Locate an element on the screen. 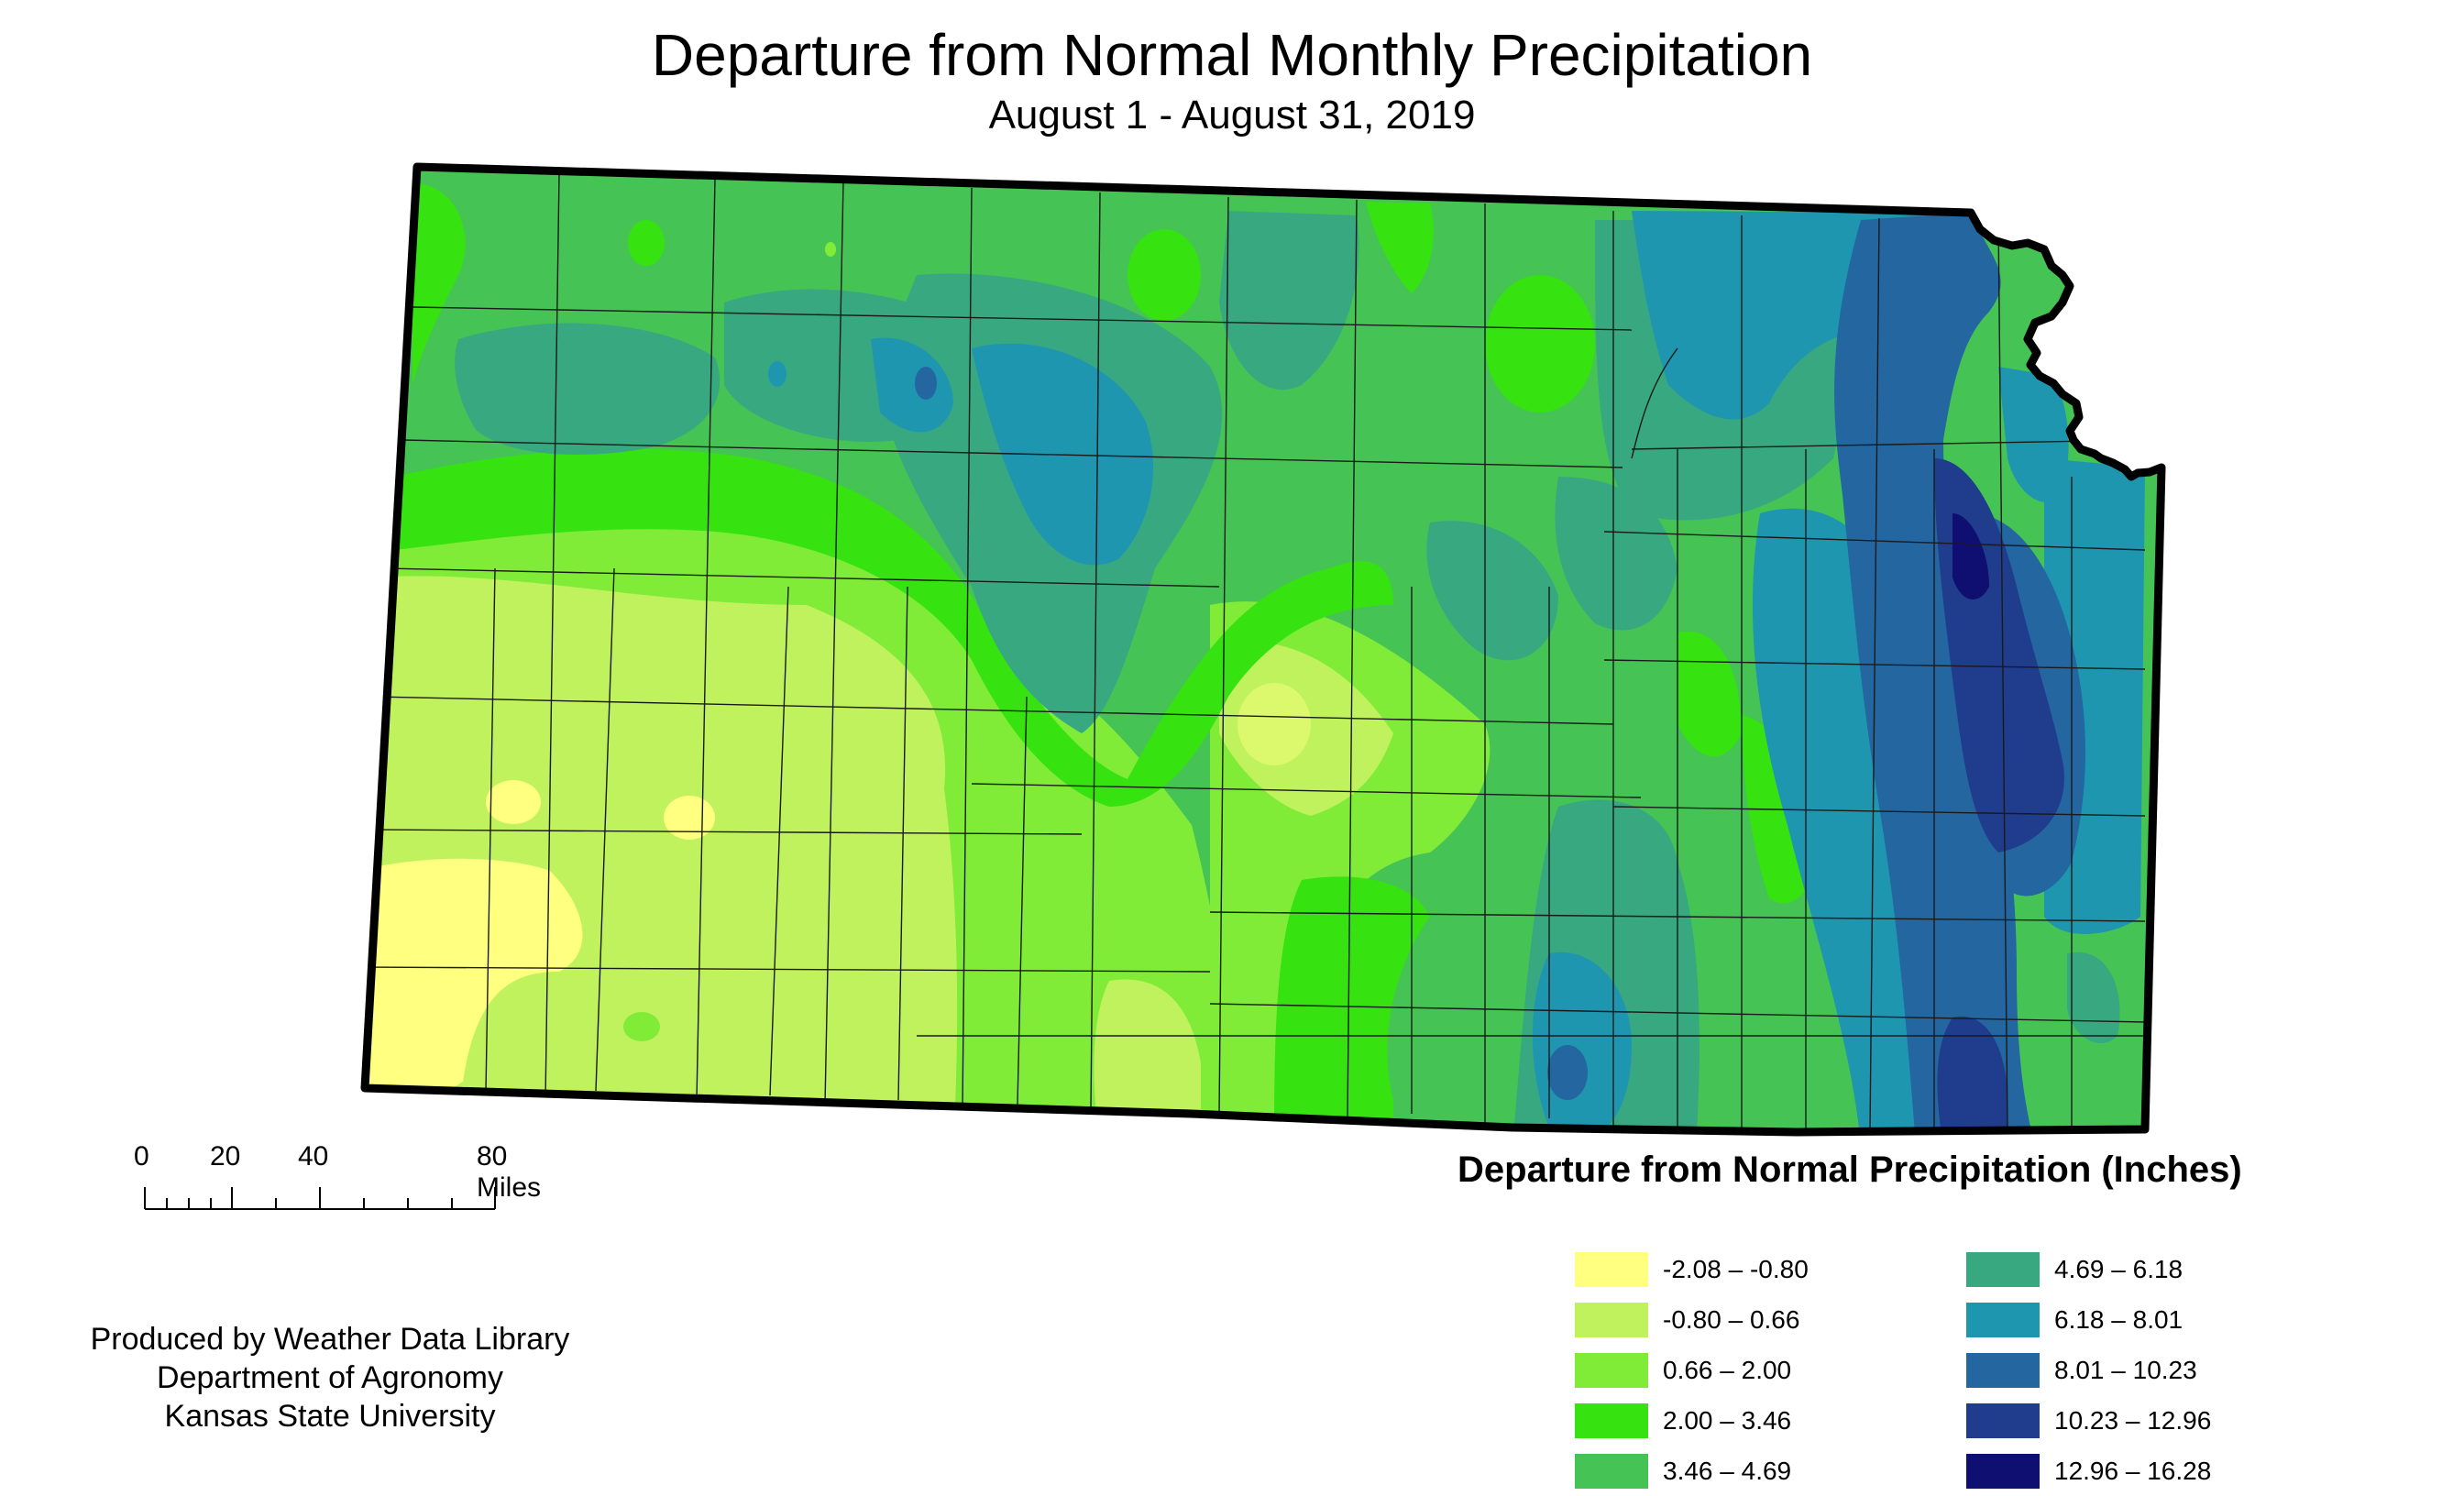  legend-label: 8.01 – 10.23 is located at coordinates (2125, 1370).